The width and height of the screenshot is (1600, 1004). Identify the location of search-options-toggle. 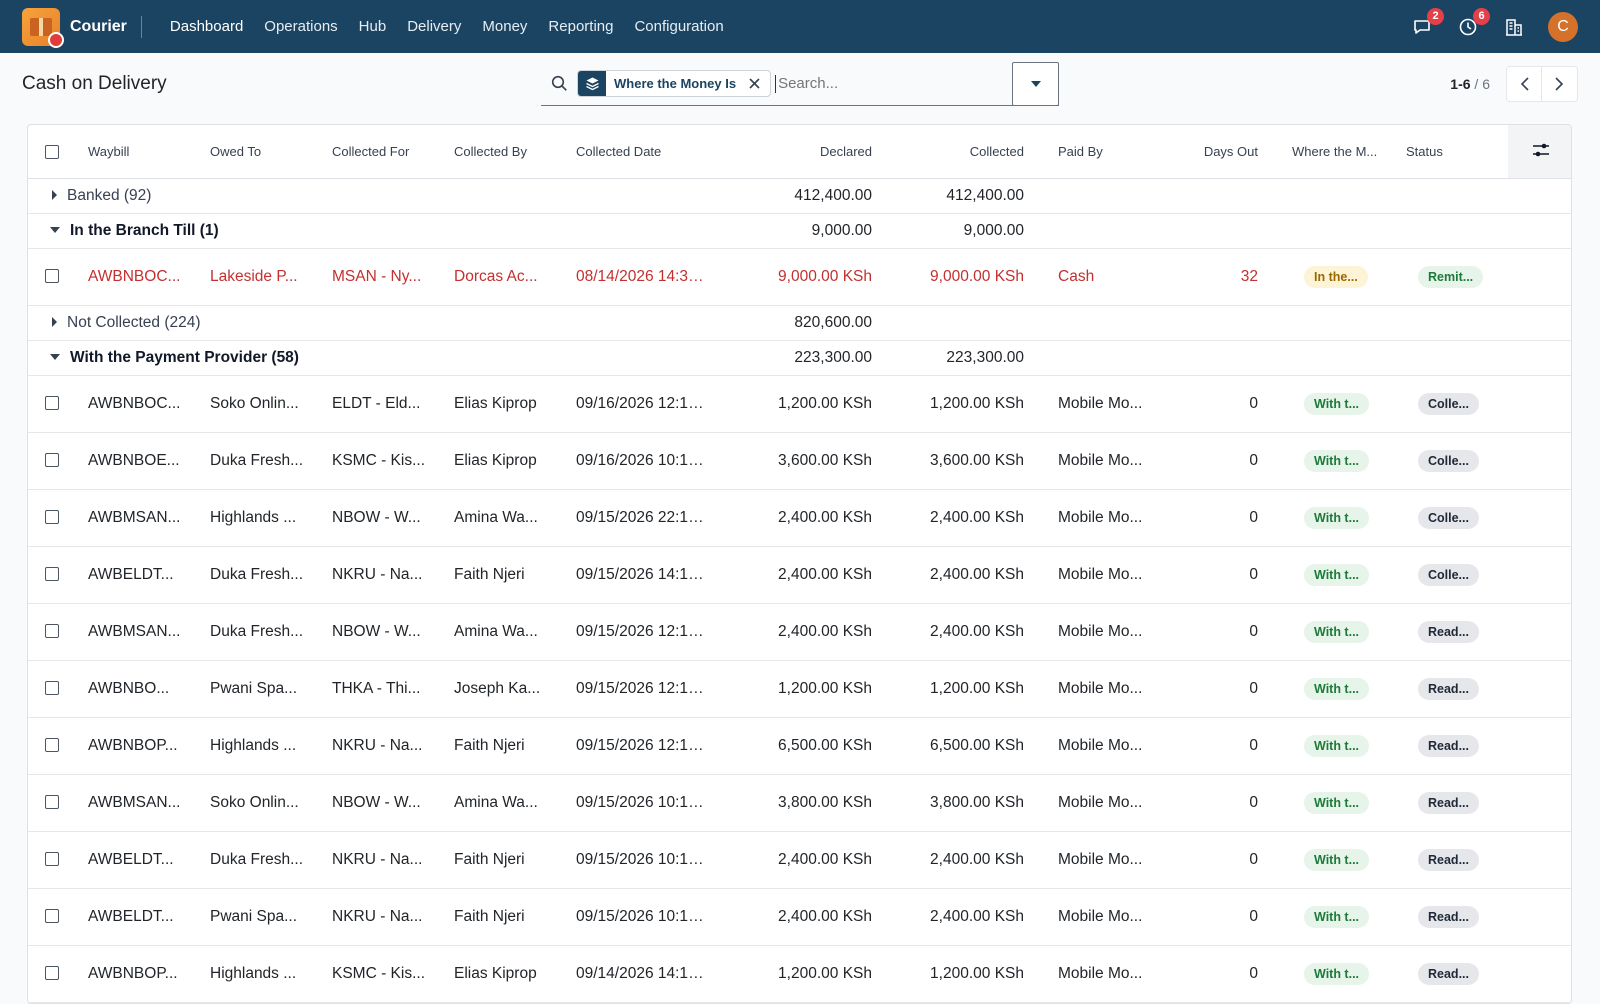
(1035, 84).